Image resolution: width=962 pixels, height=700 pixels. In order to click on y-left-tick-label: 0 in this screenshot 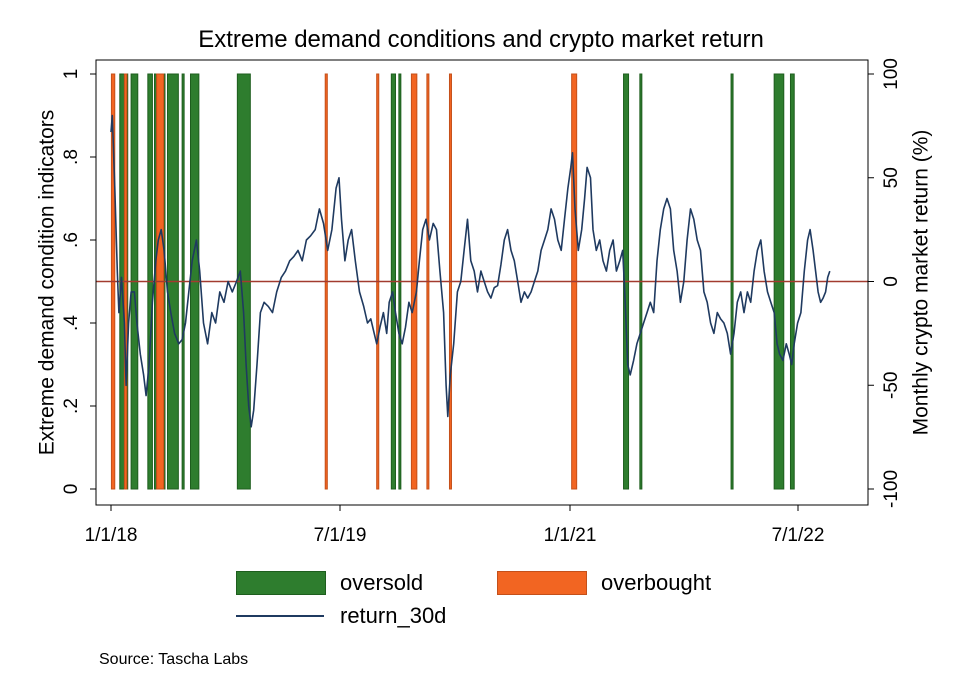, I will do `click(71, 489)`.